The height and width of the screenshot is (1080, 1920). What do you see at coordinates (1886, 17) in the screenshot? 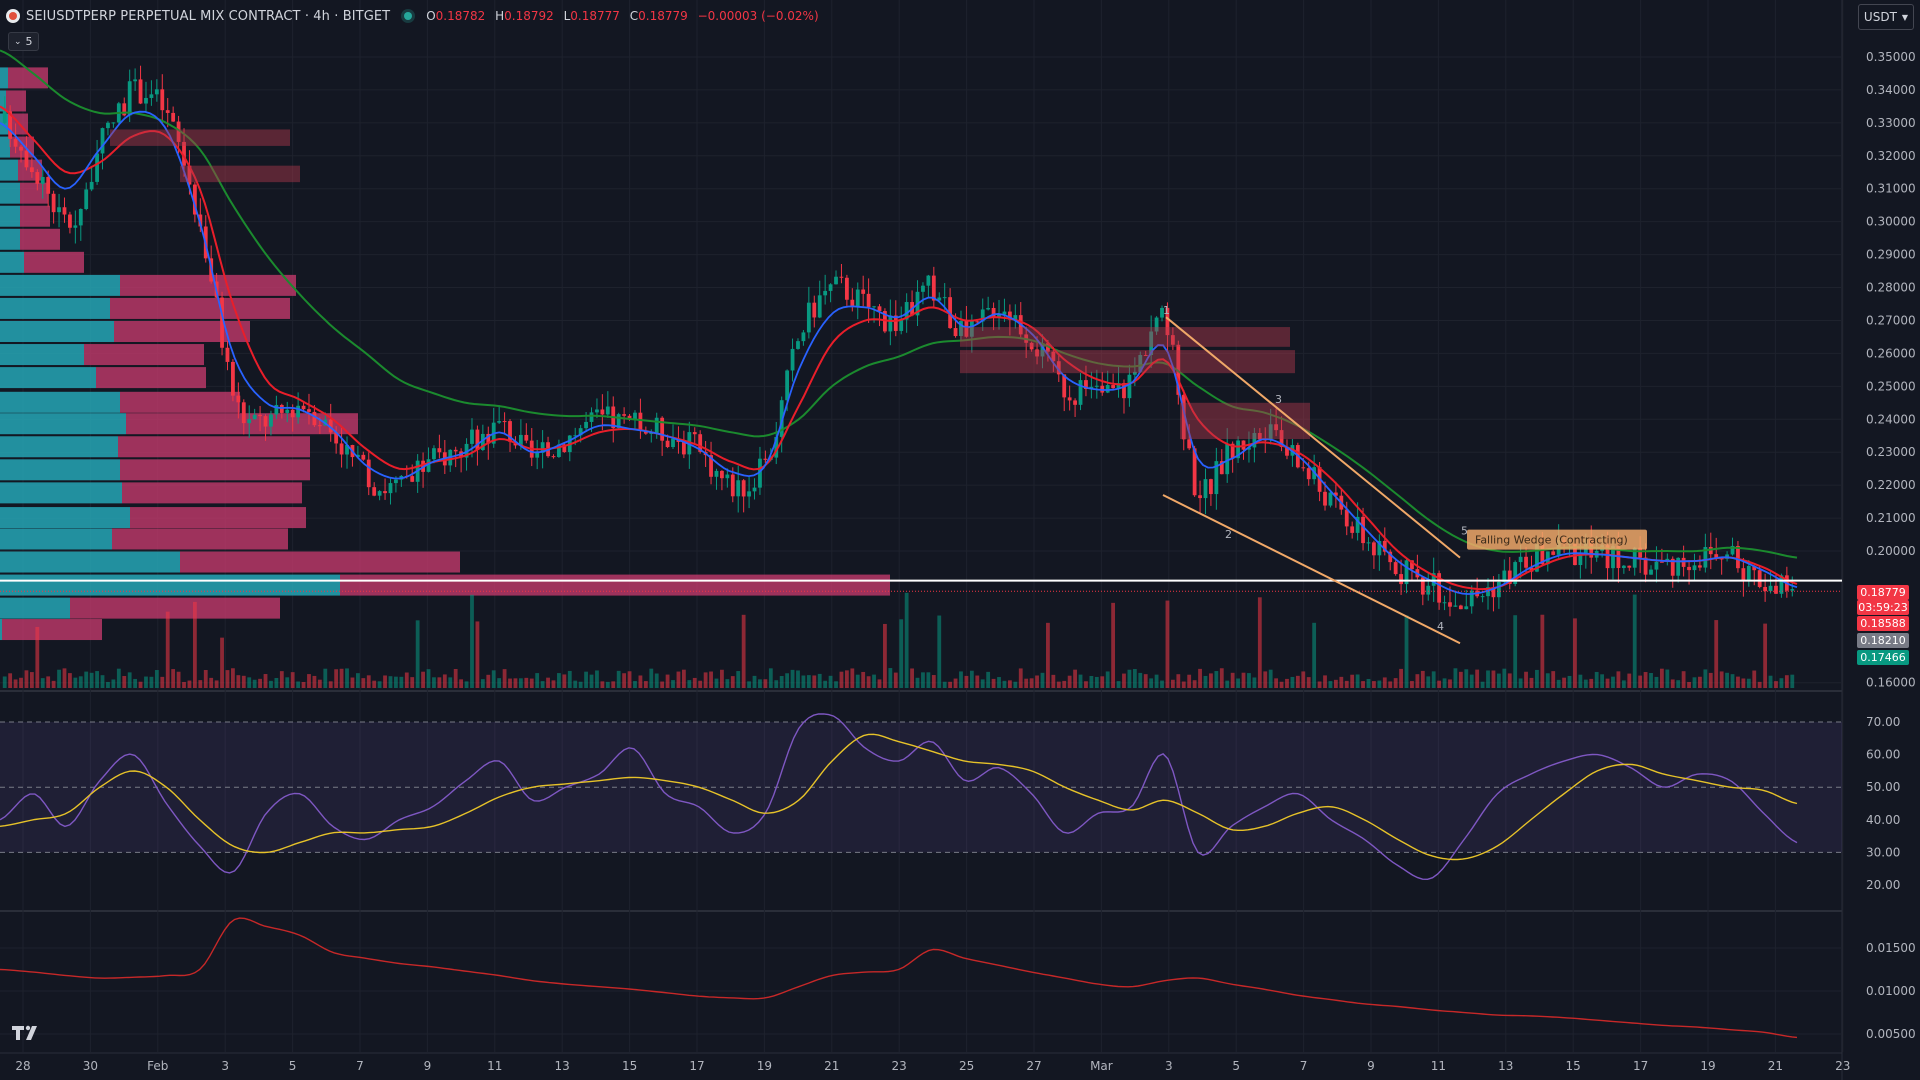
I see `currency-selector: USDT ▼` at bounding box center [1886, 17].